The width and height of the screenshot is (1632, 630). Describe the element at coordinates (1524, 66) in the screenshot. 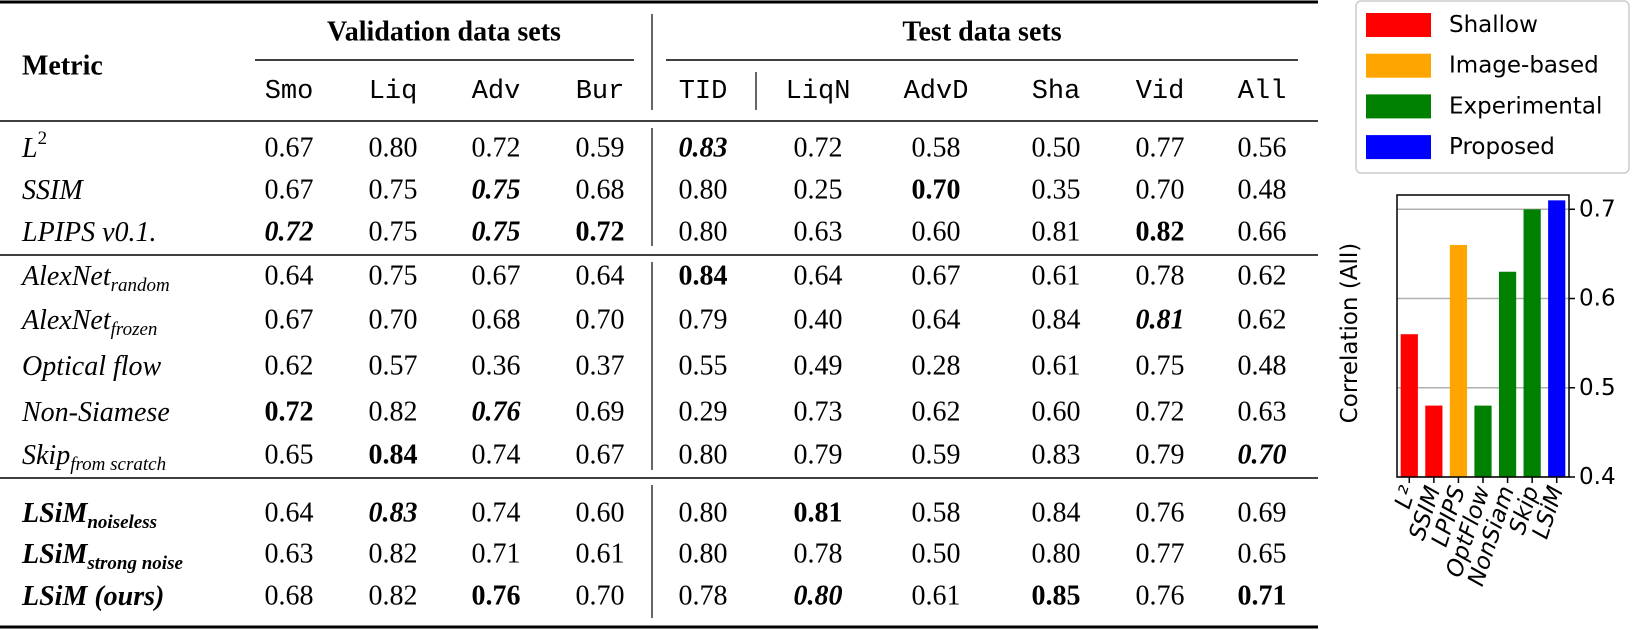

I see `legend-label: Image-based` at that location.